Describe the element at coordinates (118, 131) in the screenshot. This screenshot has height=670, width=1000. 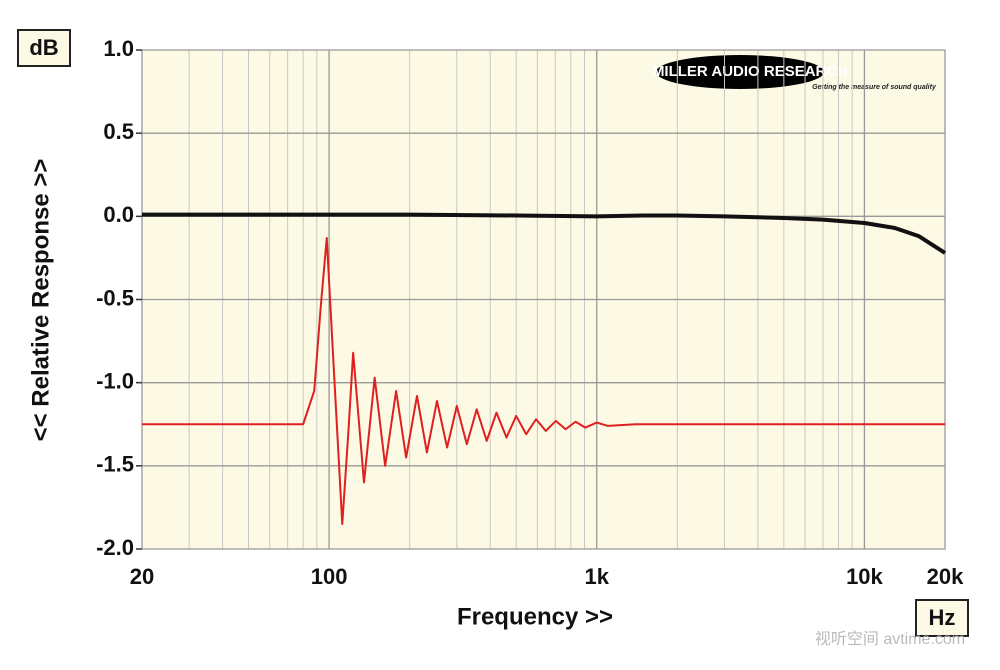
I see `y-tick-label: 0.5` at that location.